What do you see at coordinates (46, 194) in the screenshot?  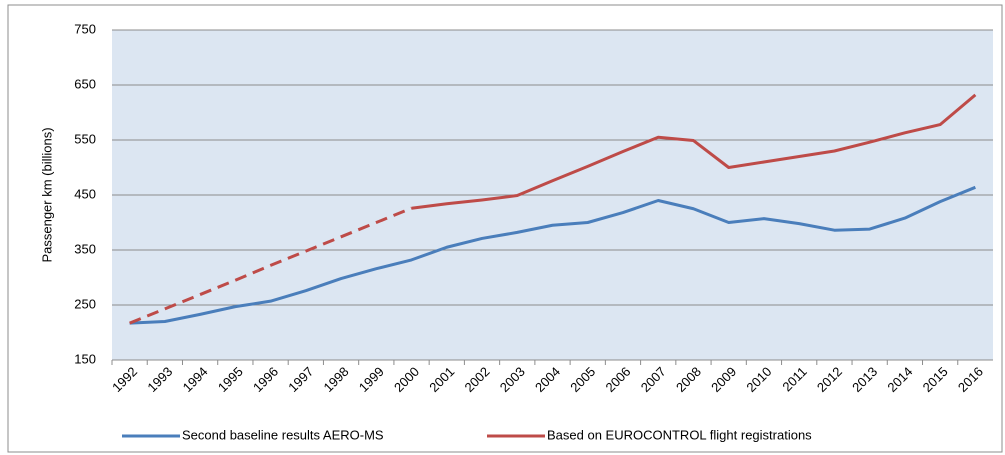 I see `y-axis-label: Passenger km (billions)` at bounding box center [46, 194].